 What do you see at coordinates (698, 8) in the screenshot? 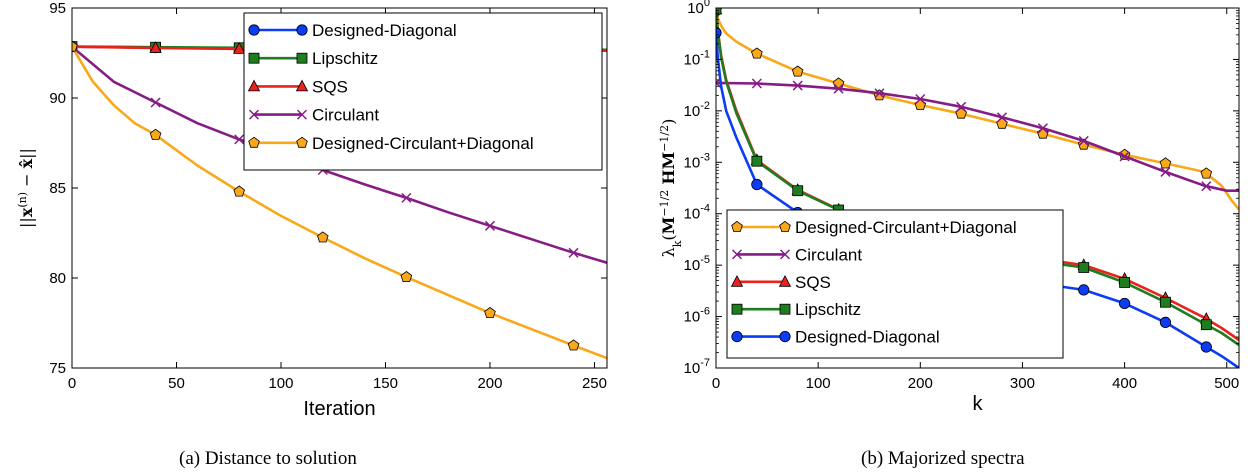
I see `y-tick-label: 100` at bounding box center [698, 8].